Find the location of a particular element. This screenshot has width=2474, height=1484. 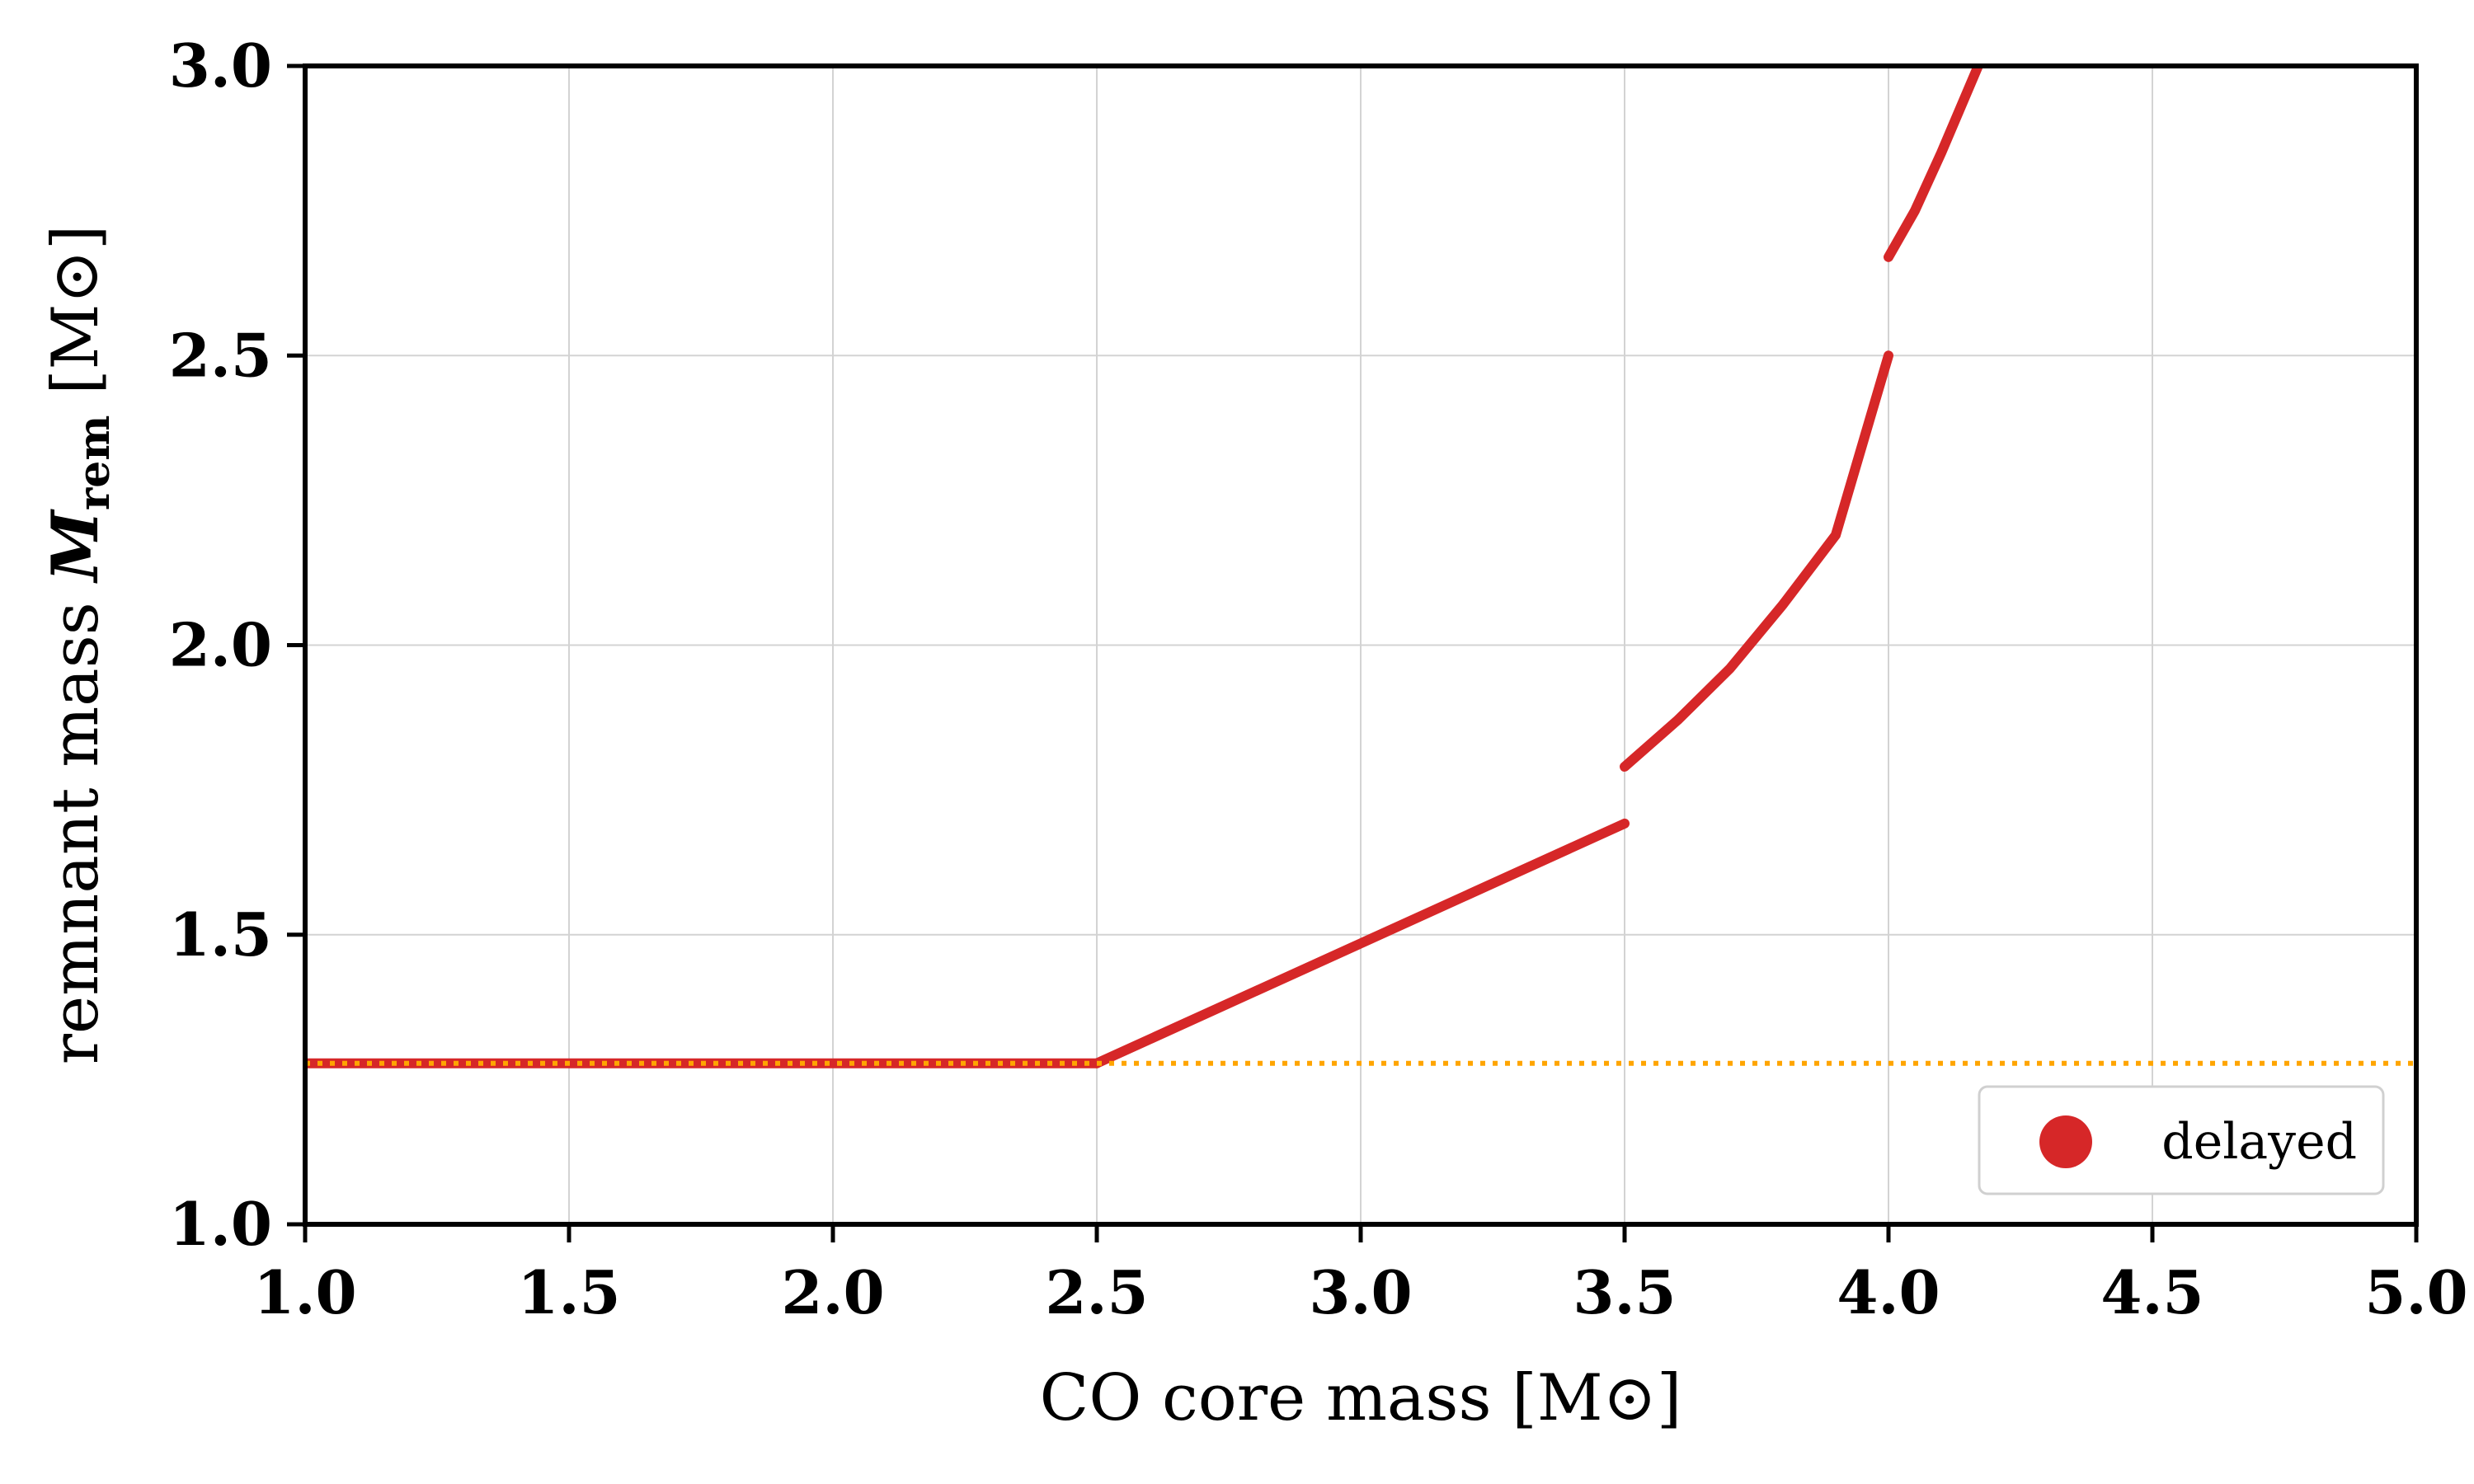

x-tick-label: 3.0 is located at coordinates (1360, 1292).